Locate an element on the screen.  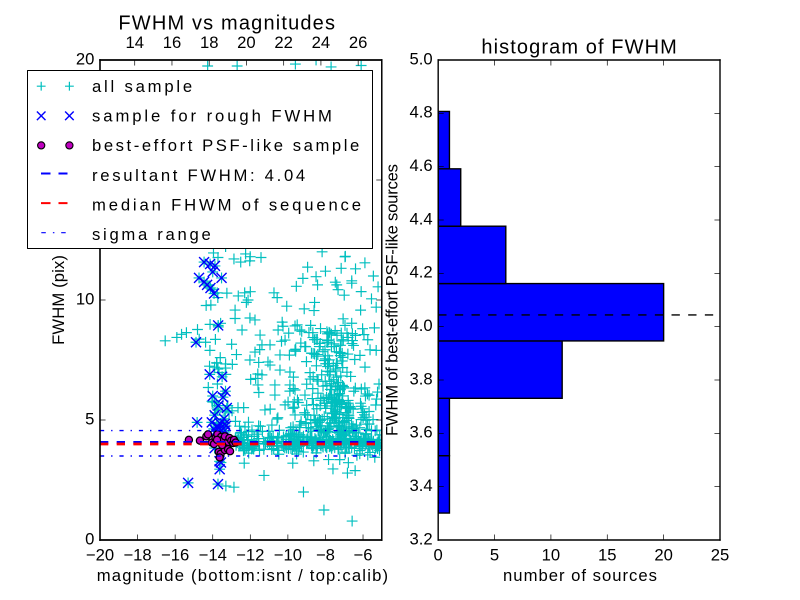
svg-text: −14 is located at coordinates (213, 554).